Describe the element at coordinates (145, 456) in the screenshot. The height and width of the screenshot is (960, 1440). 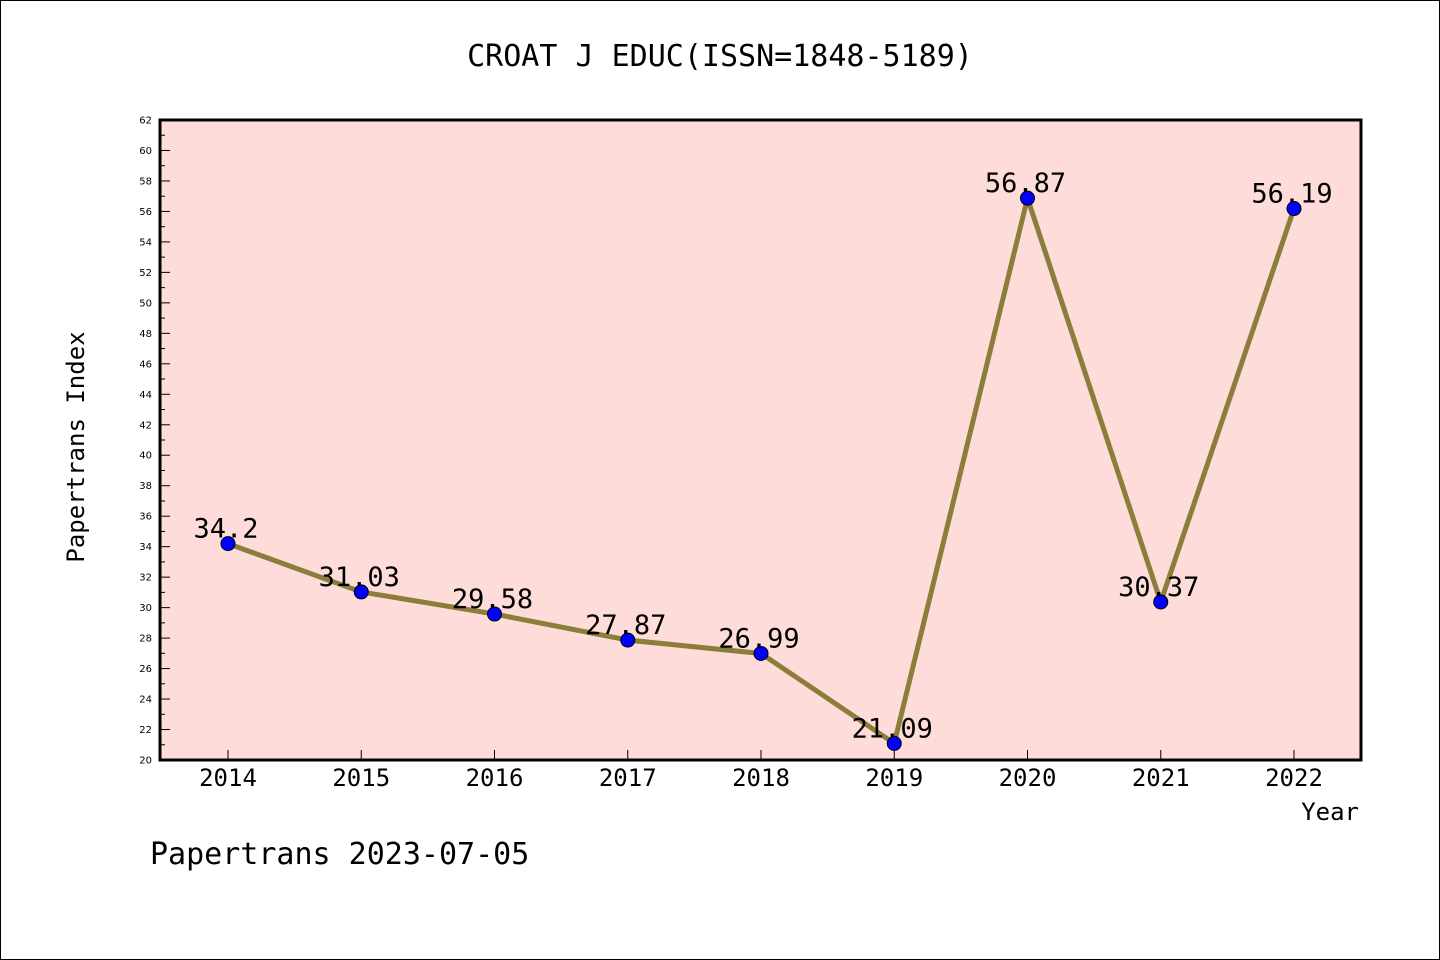
I see `y-tick-label: 40` at that location.